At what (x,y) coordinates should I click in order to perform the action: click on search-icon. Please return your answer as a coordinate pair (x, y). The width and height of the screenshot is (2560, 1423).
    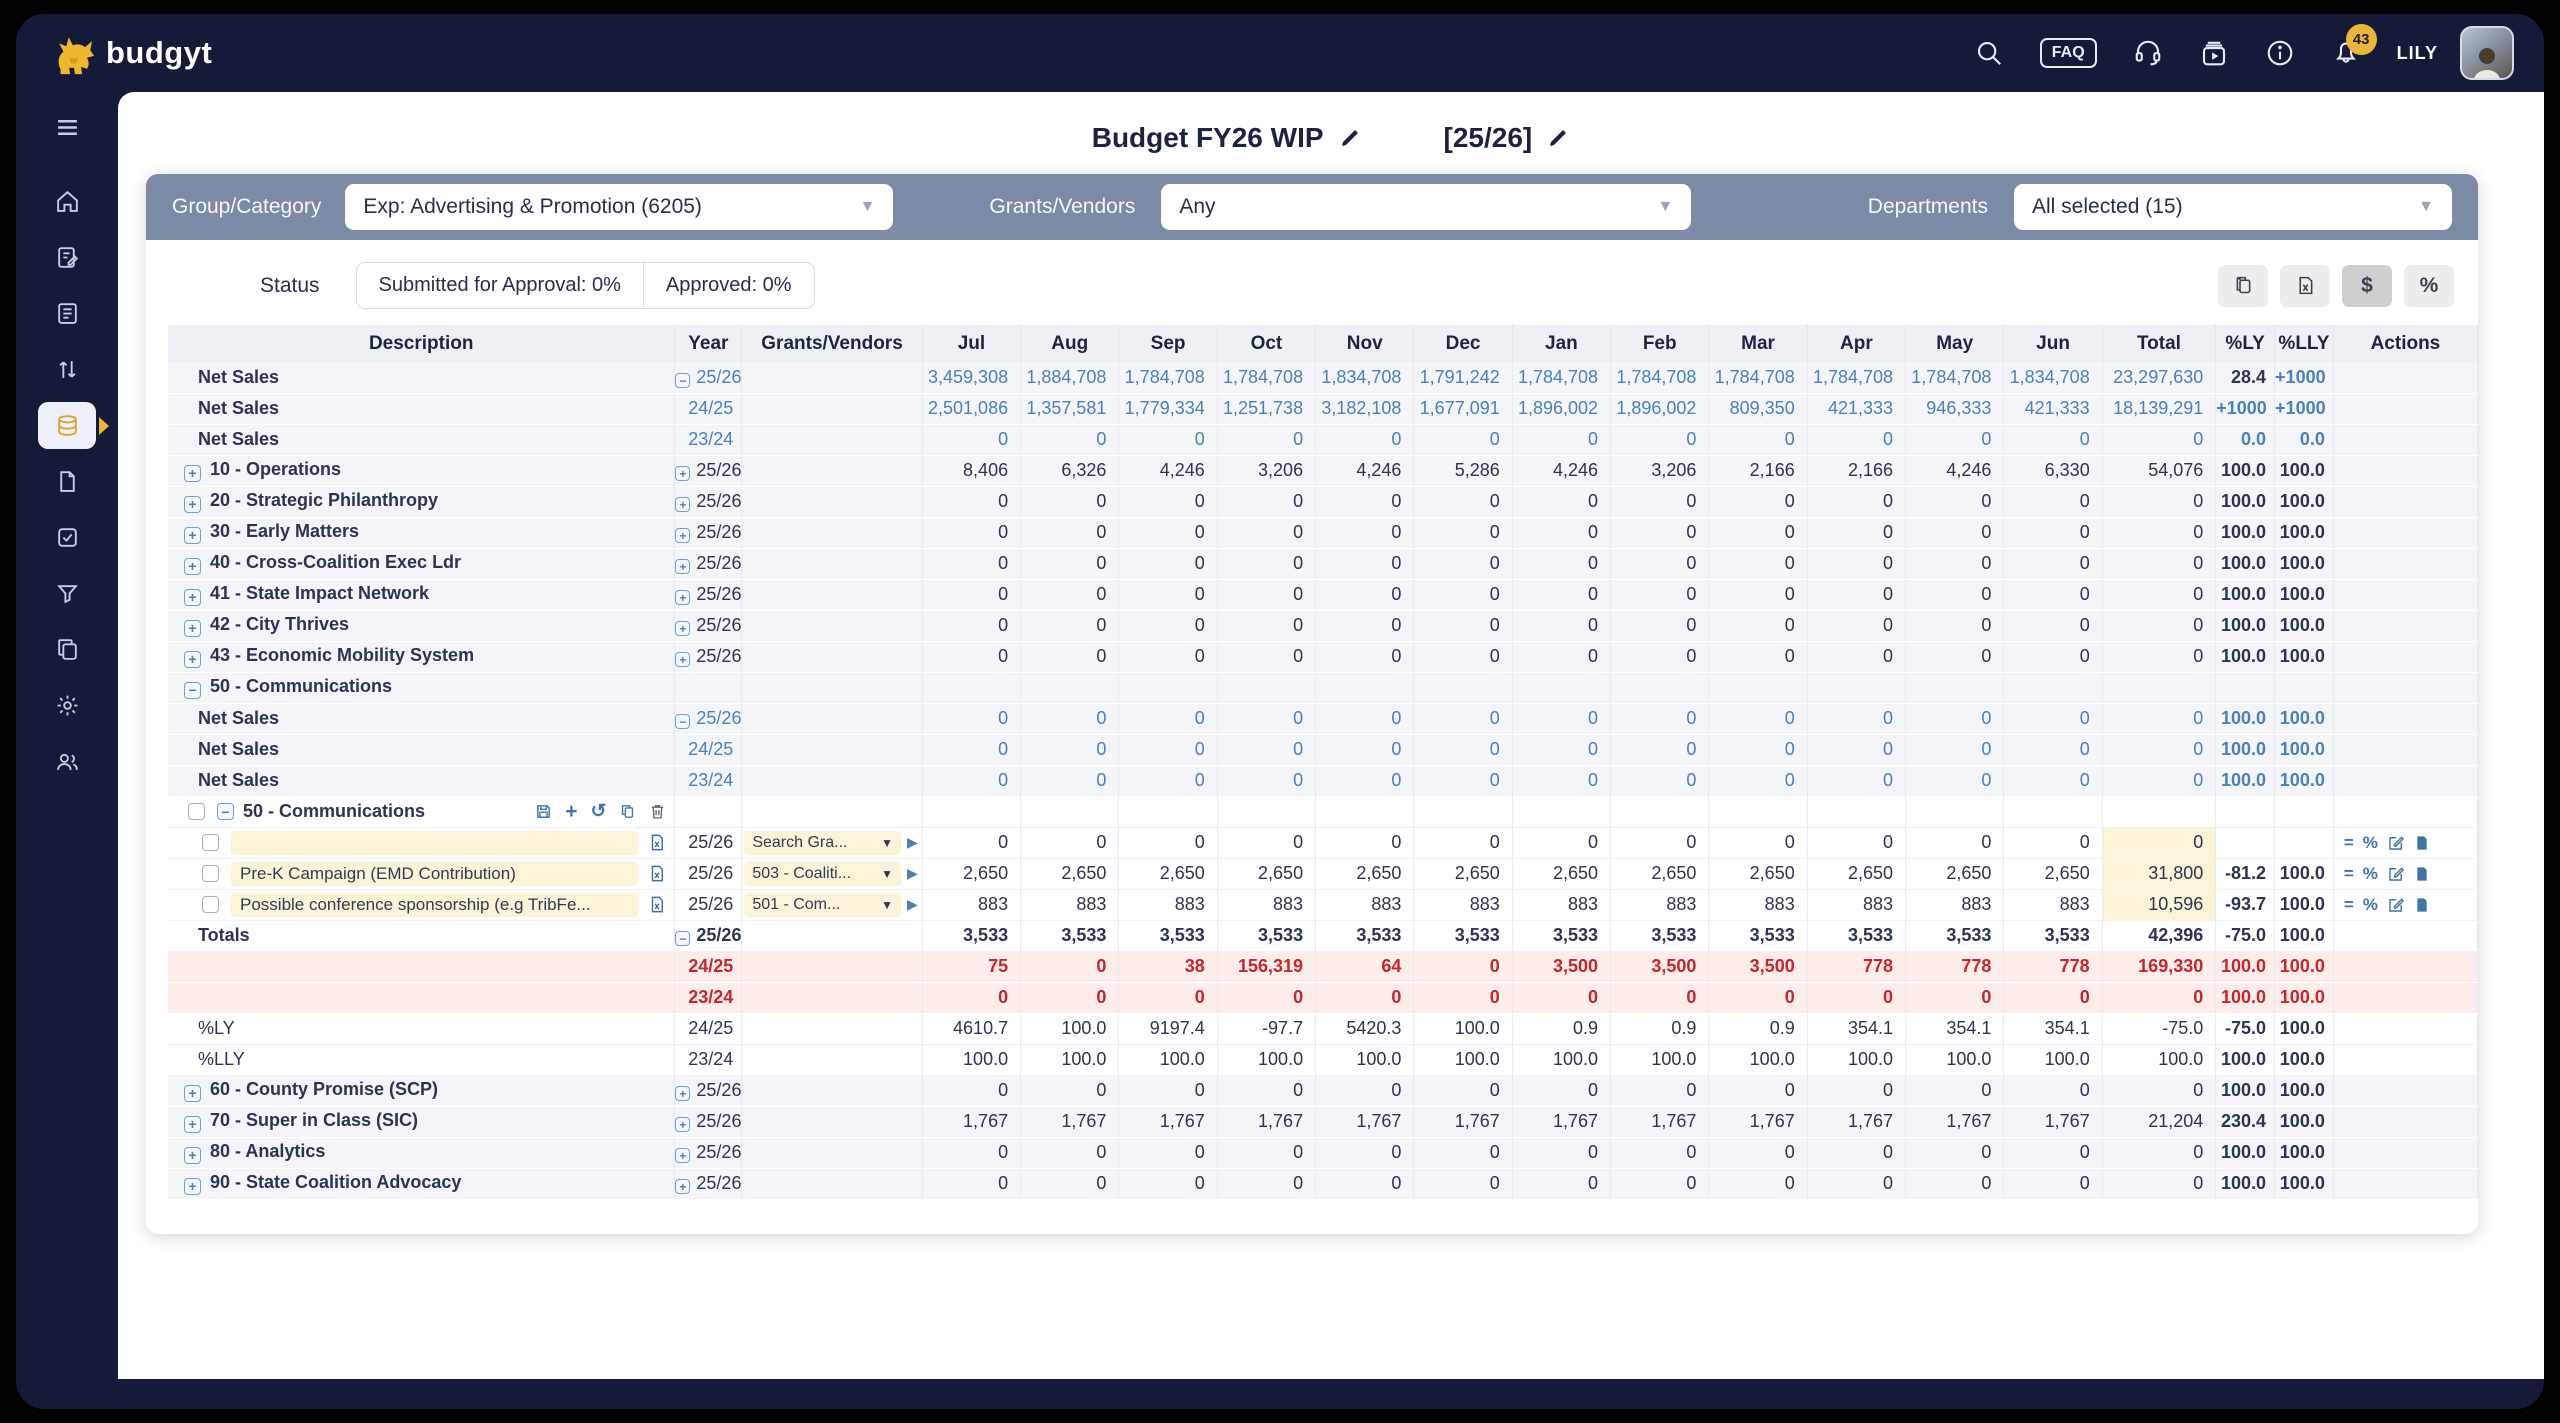
    Looking at the image, I should click on (1989, 53).